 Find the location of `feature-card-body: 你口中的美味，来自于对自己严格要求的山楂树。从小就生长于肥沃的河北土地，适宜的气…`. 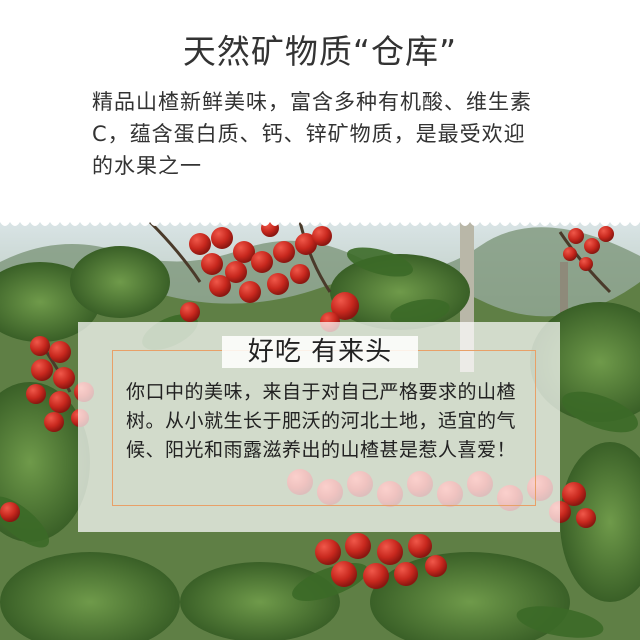

feature-card-body: 你口中的美味，来自于对自己严格要求的山楂树。从小就生长于肥沃的河北土地，适宜的气… is located at coordinates (321, 421).